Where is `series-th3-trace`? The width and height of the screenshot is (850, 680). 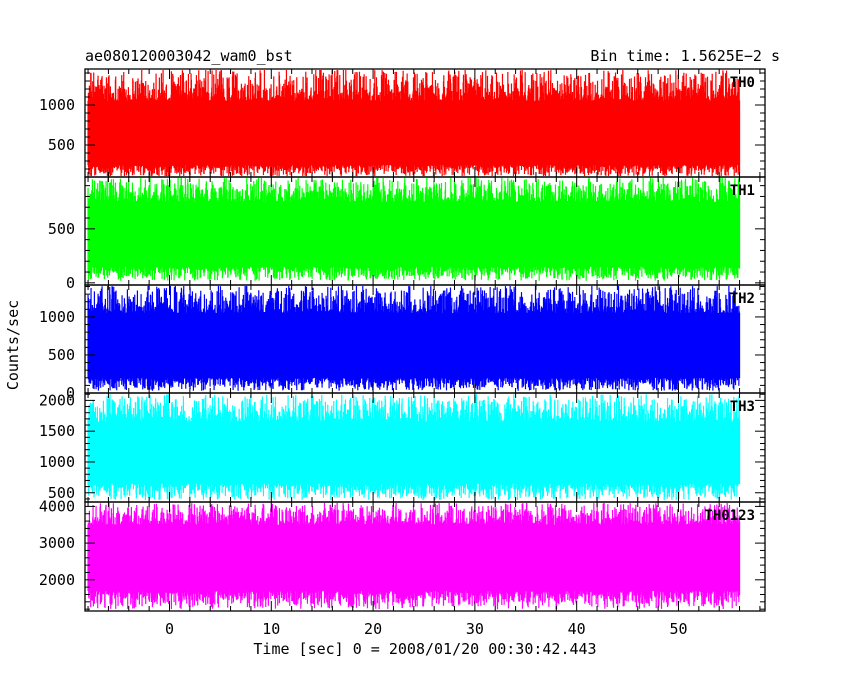 series-th3-trace is located at coordinates (414, 447).